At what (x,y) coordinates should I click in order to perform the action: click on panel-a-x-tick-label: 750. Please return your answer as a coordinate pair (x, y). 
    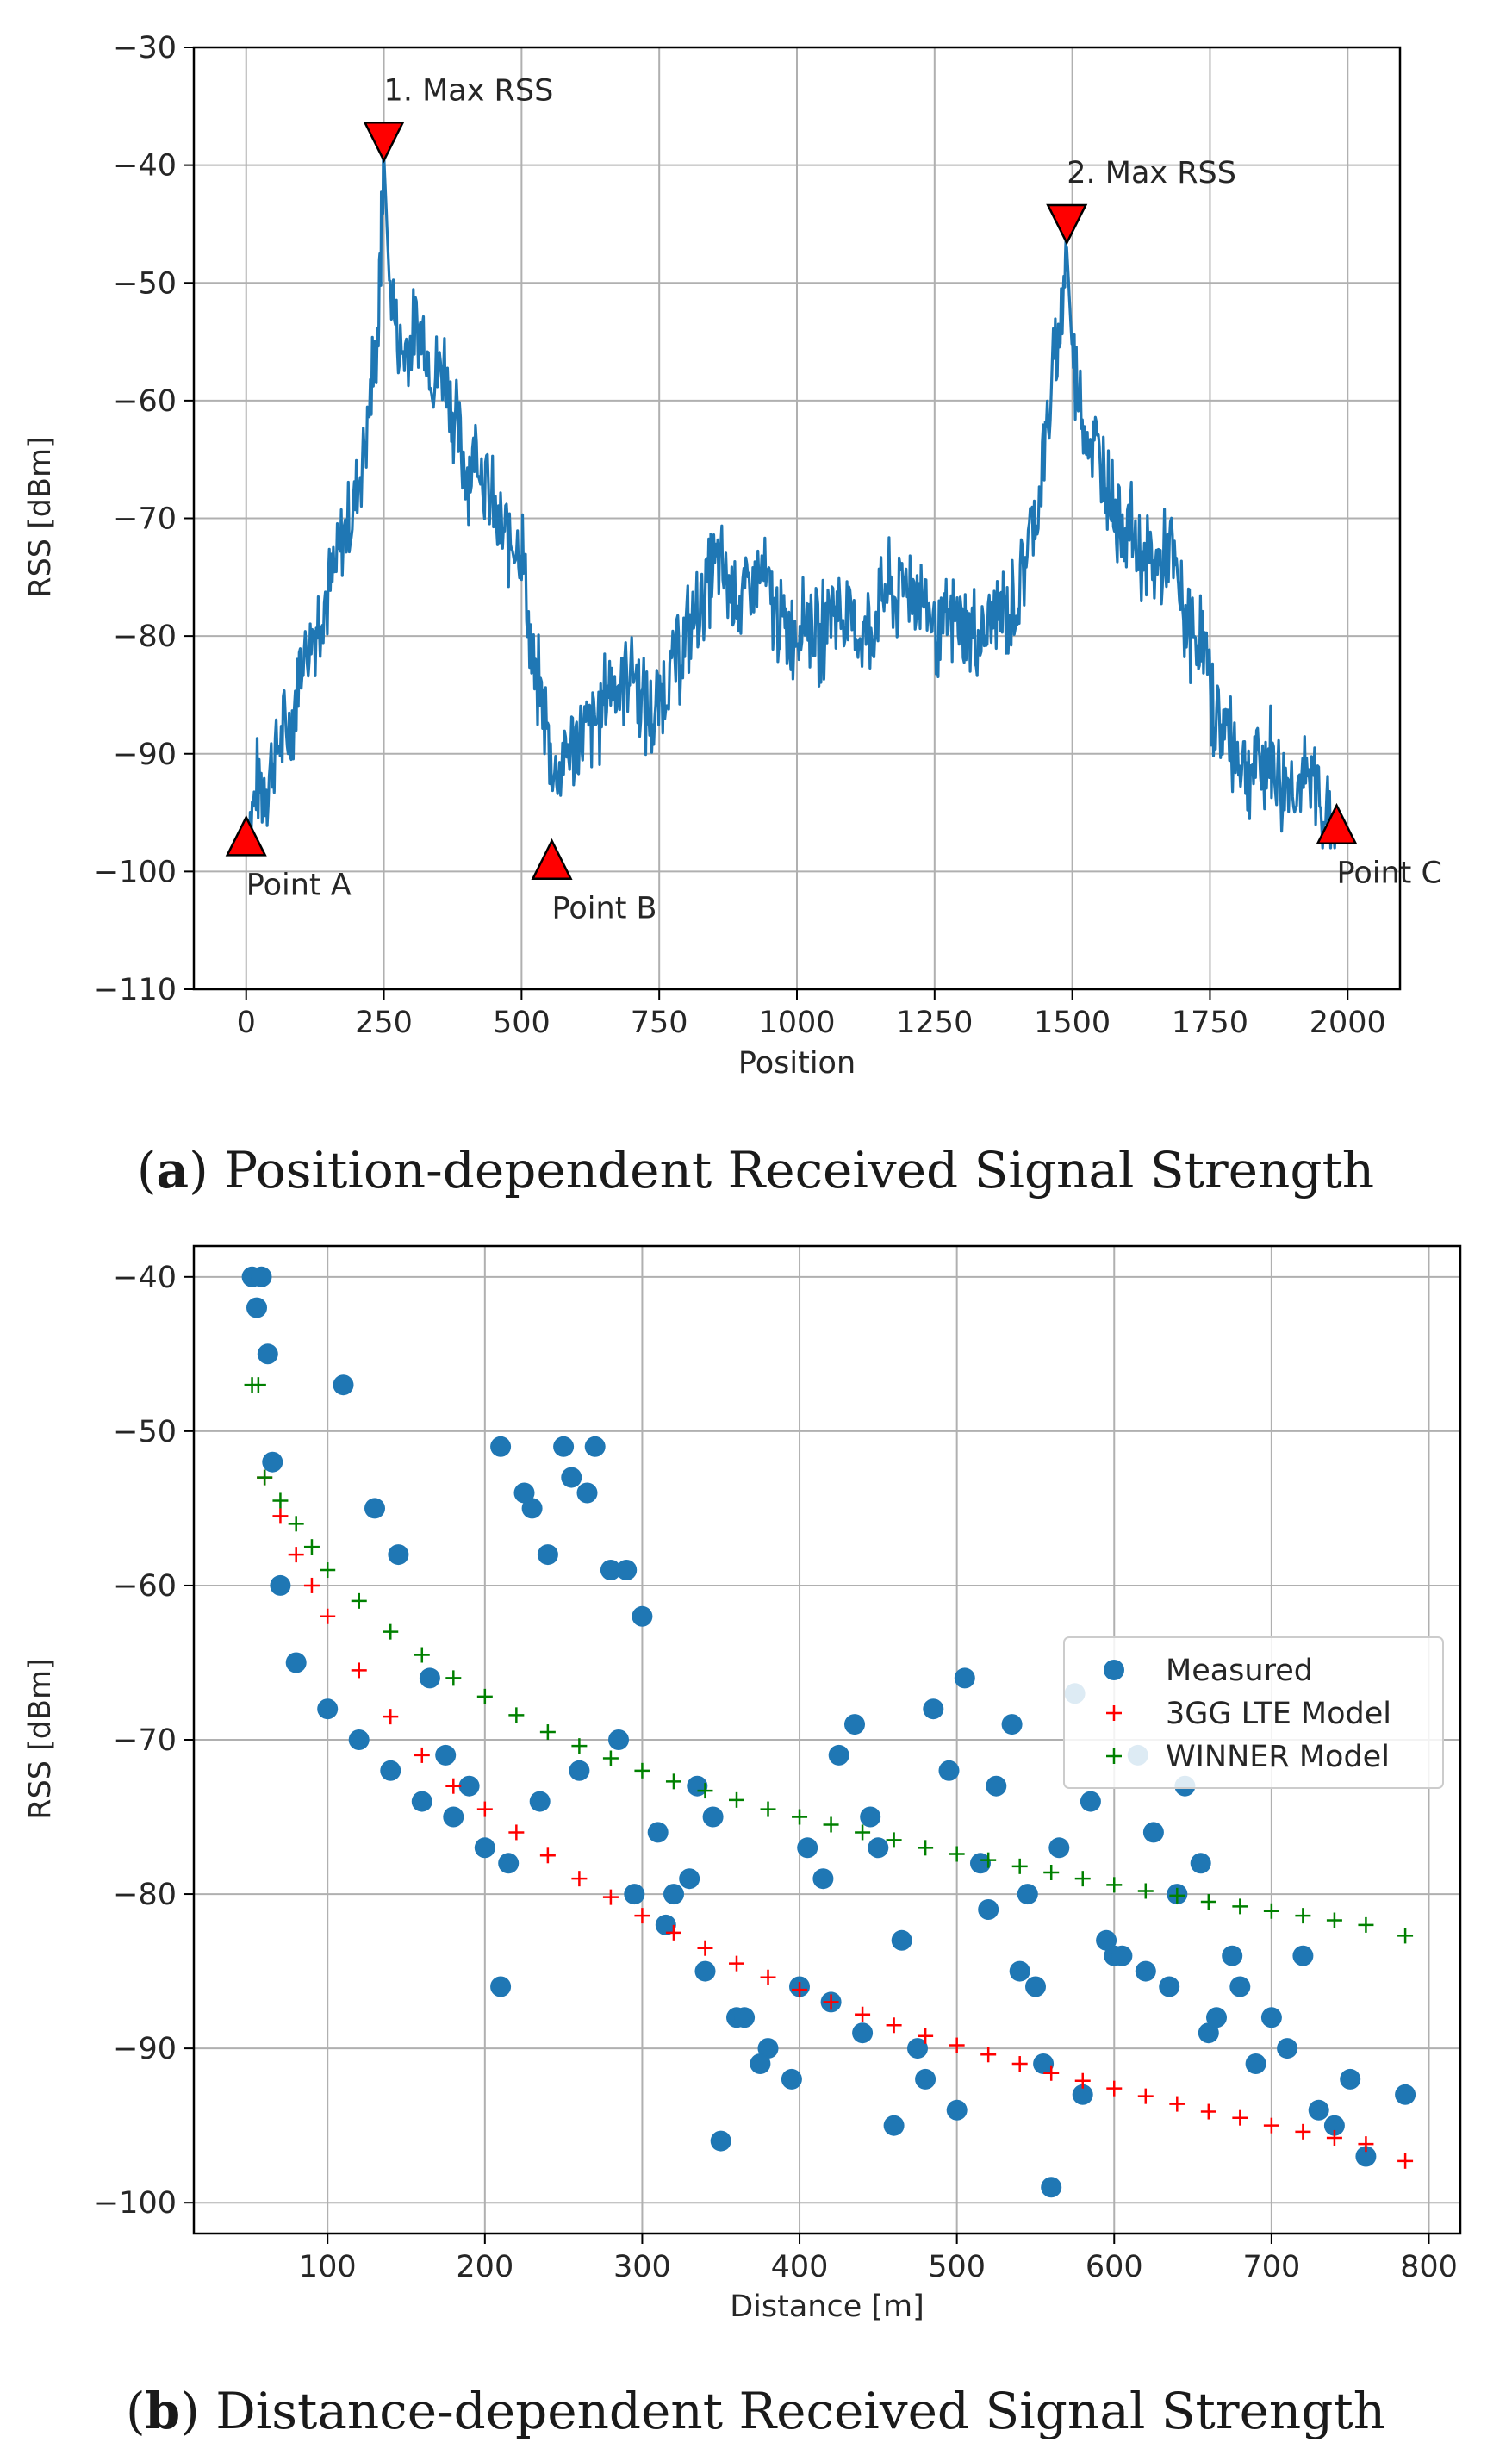
    Looking at the image, I should click on (659, 1023).